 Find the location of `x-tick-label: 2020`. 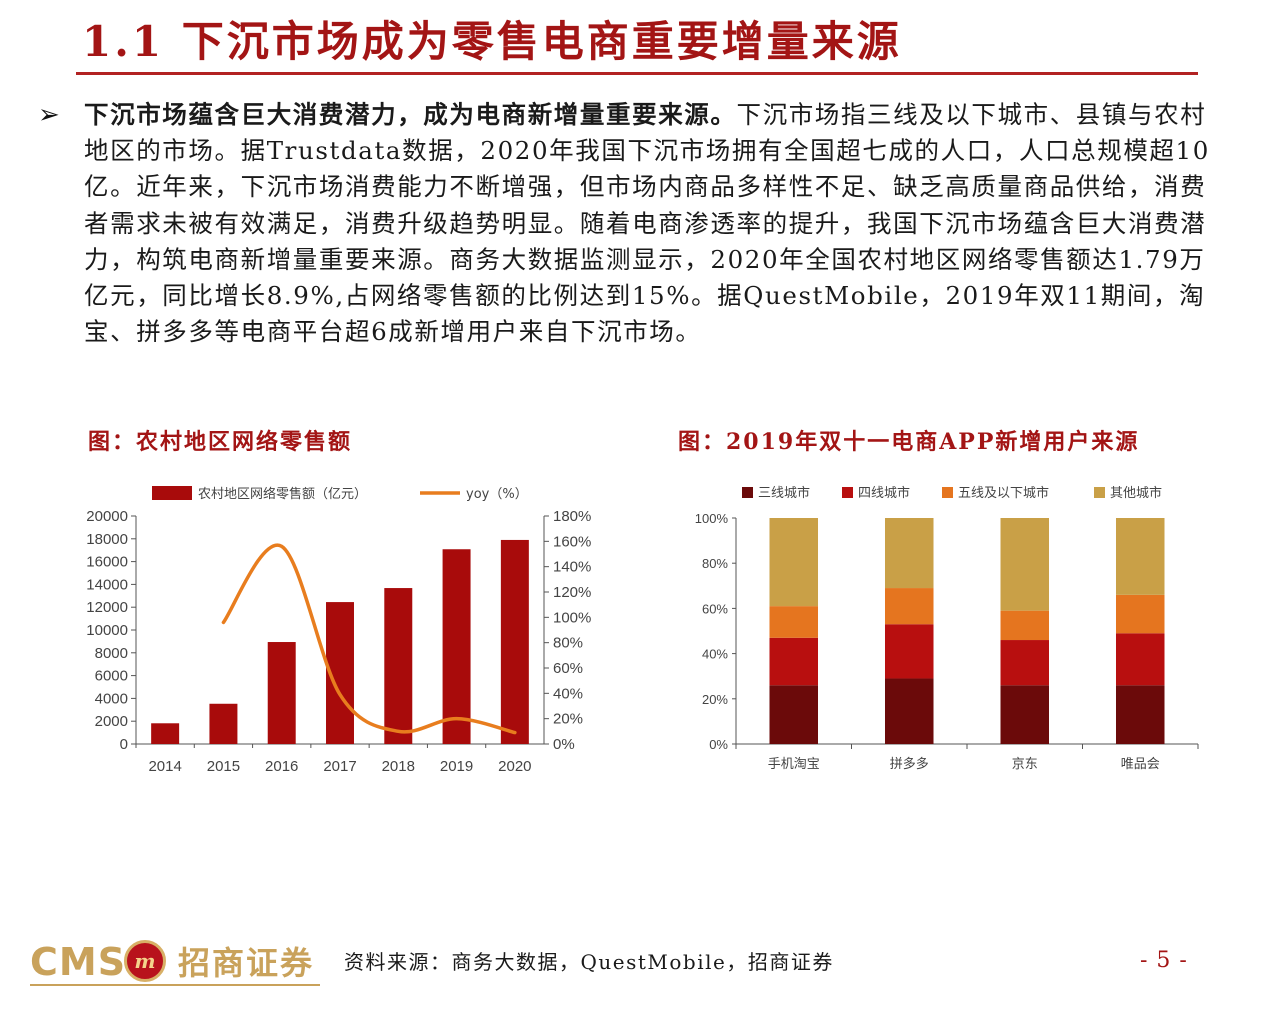

x-tick-label: 2020 is located at coordinates (514, 766).